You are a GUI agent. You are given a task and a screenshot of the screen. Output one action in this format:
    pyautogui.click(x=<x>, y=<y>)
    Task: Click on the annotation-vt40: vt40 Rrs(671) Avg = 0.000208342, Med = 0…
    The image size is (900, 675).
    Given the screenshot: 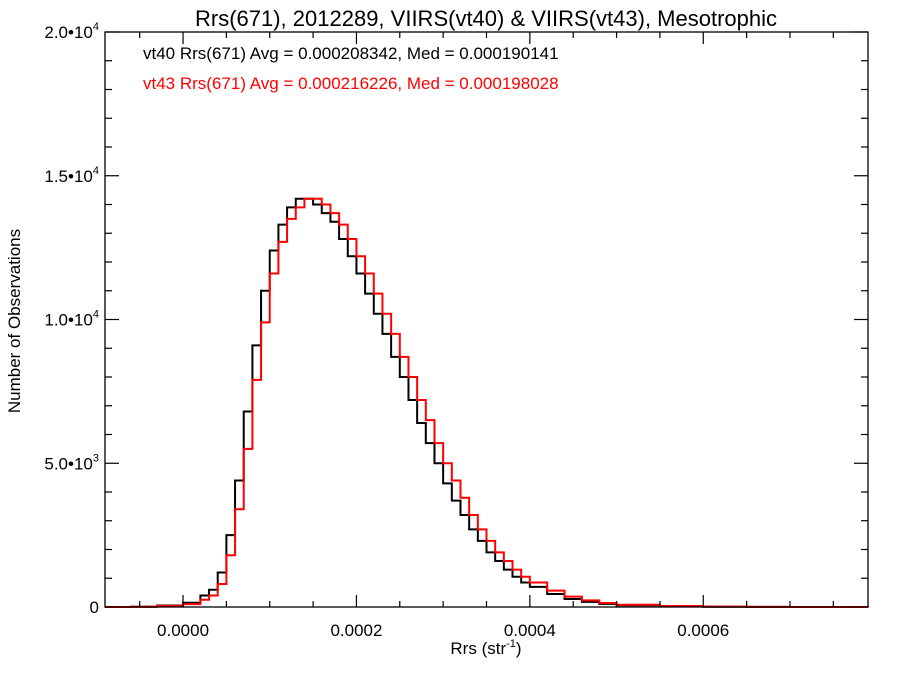 What is the action you would take?
    pyautogui.click(x=351, y=53)
    